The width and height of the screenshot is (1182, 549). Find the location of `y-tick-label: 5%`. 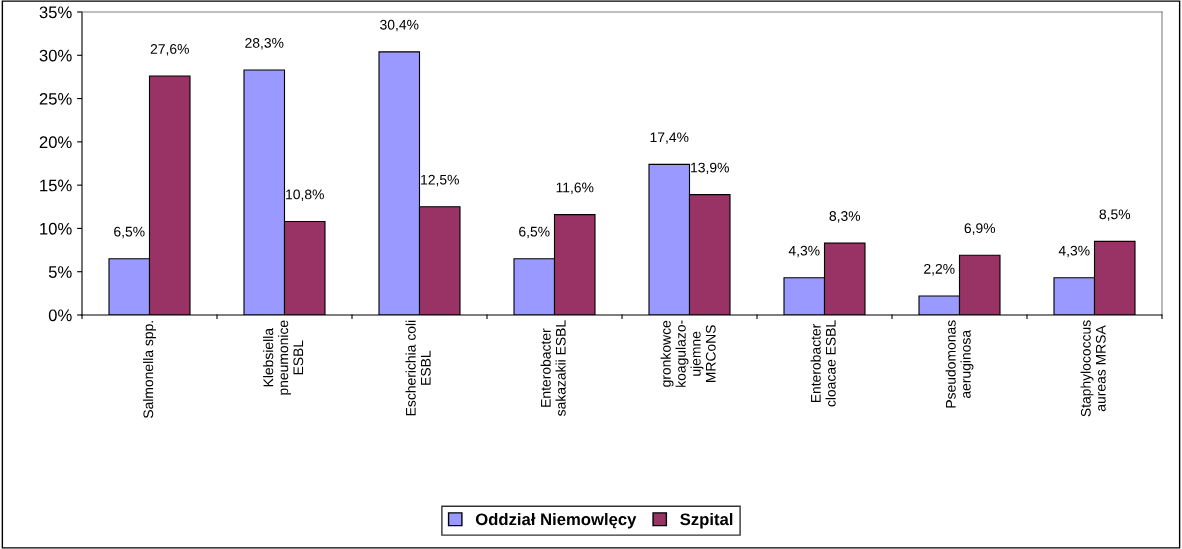

y-tick-label: 5% is located at coordinates (60, 272).